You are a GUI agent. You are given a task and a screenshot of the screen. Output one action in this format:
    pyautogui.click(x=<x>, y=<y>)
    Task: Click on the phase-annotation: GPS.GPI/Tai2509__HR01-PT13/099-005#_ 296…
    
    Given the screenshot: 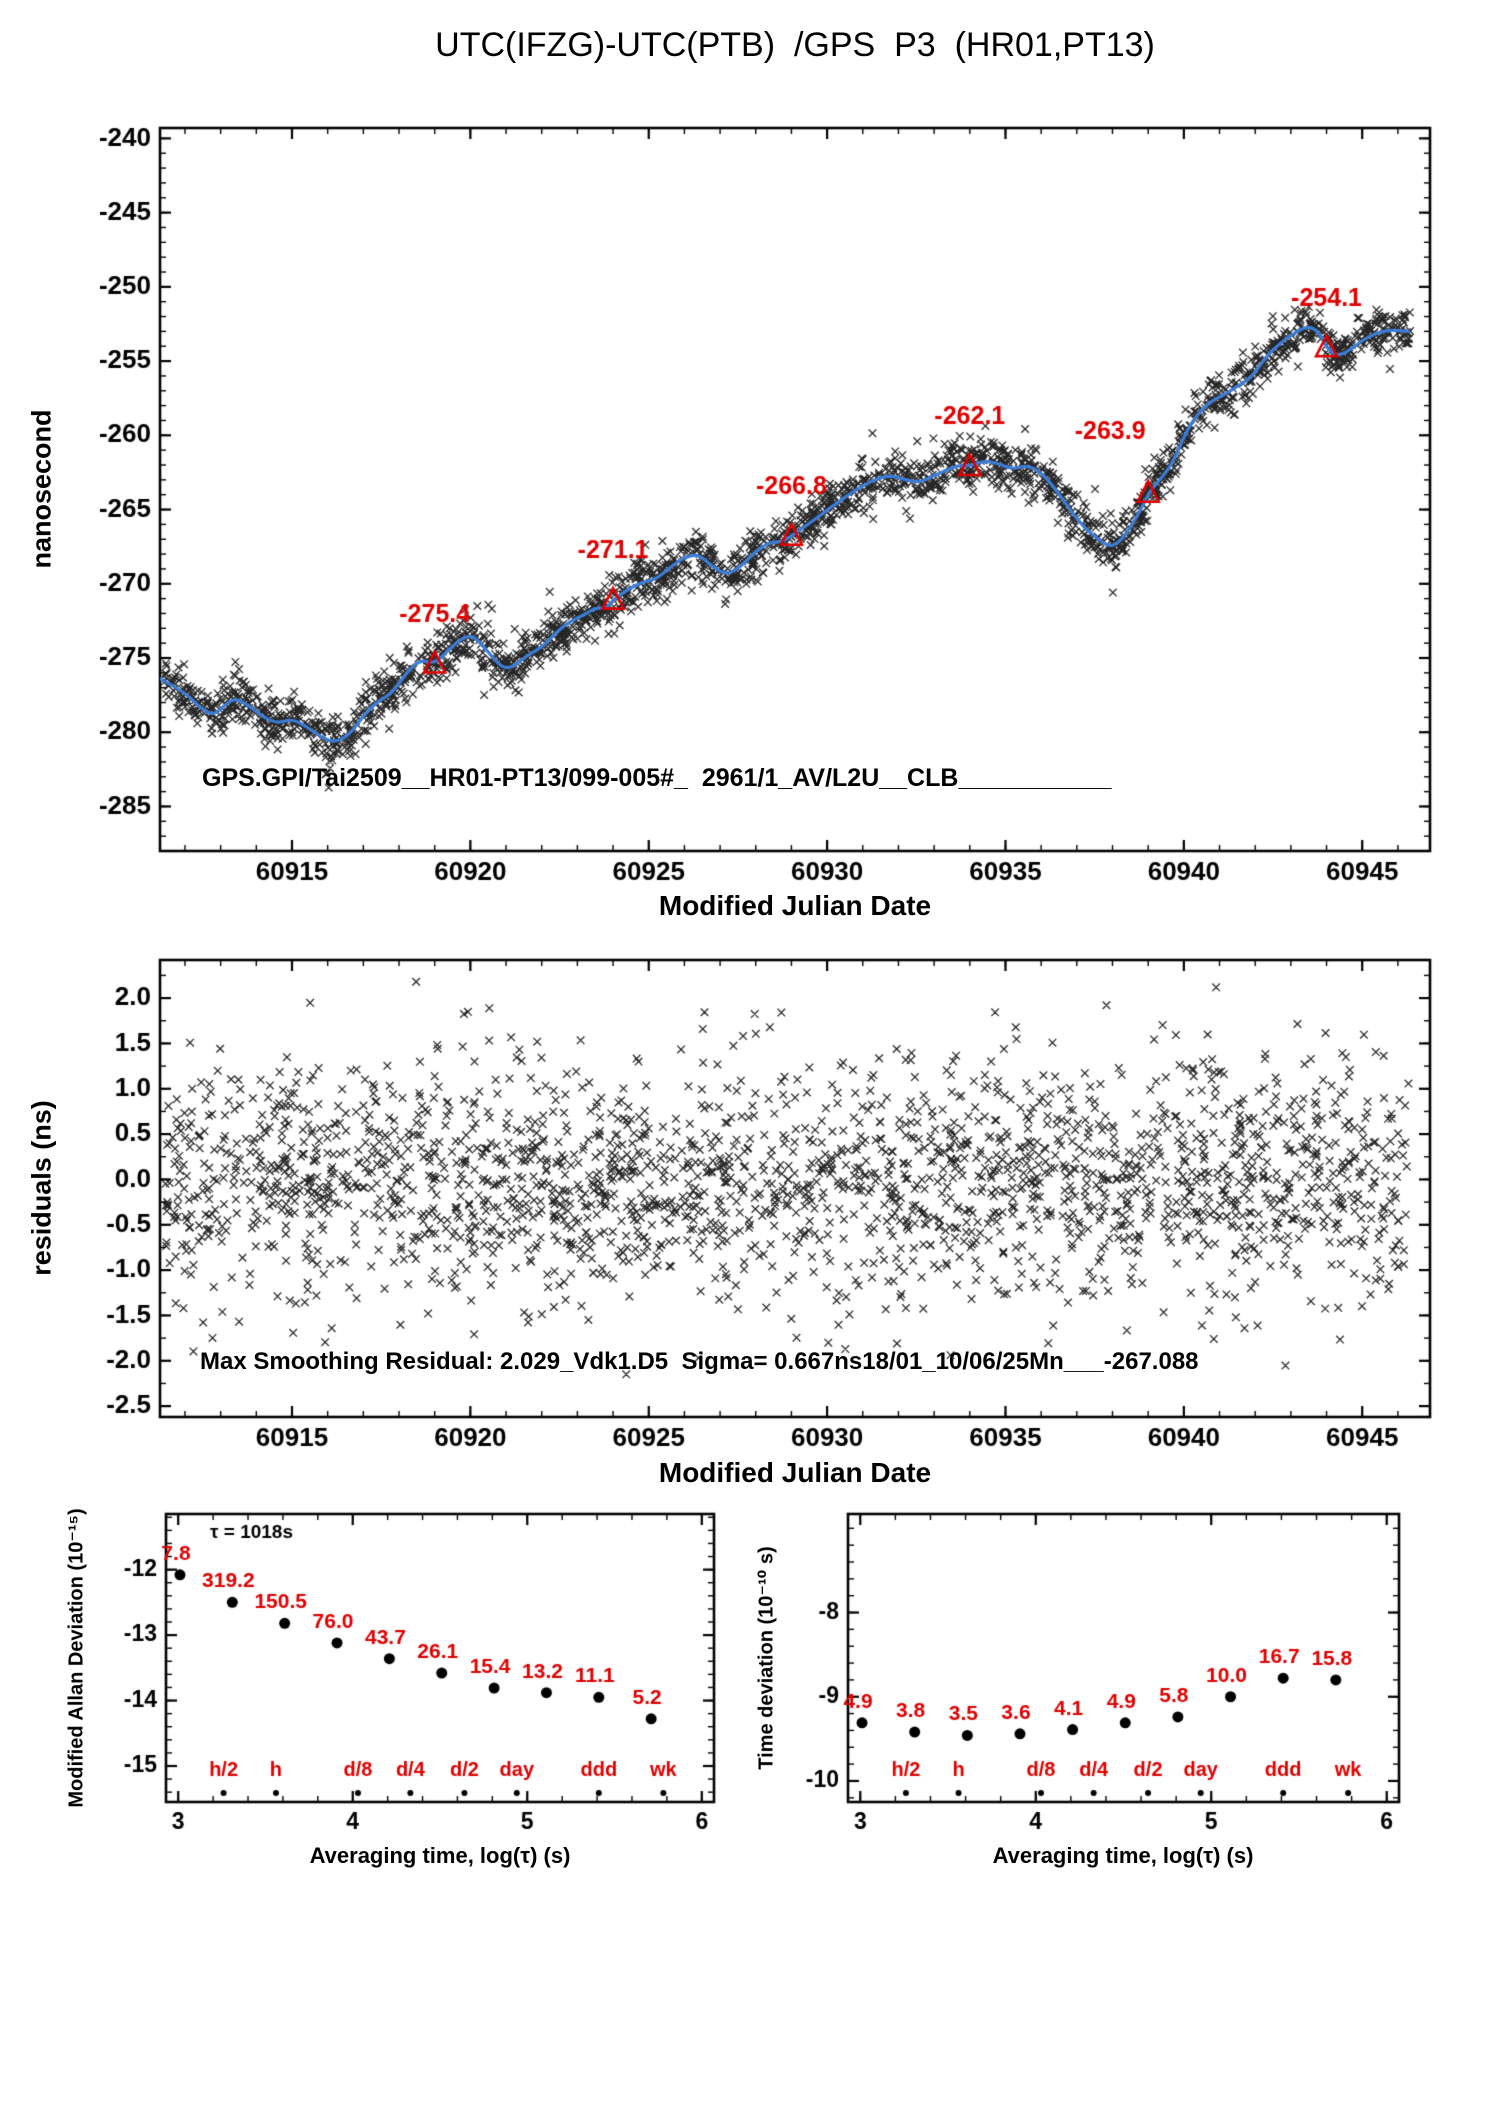 What is the action you would take?
    pyautogui.click(x=657, y=778)
    